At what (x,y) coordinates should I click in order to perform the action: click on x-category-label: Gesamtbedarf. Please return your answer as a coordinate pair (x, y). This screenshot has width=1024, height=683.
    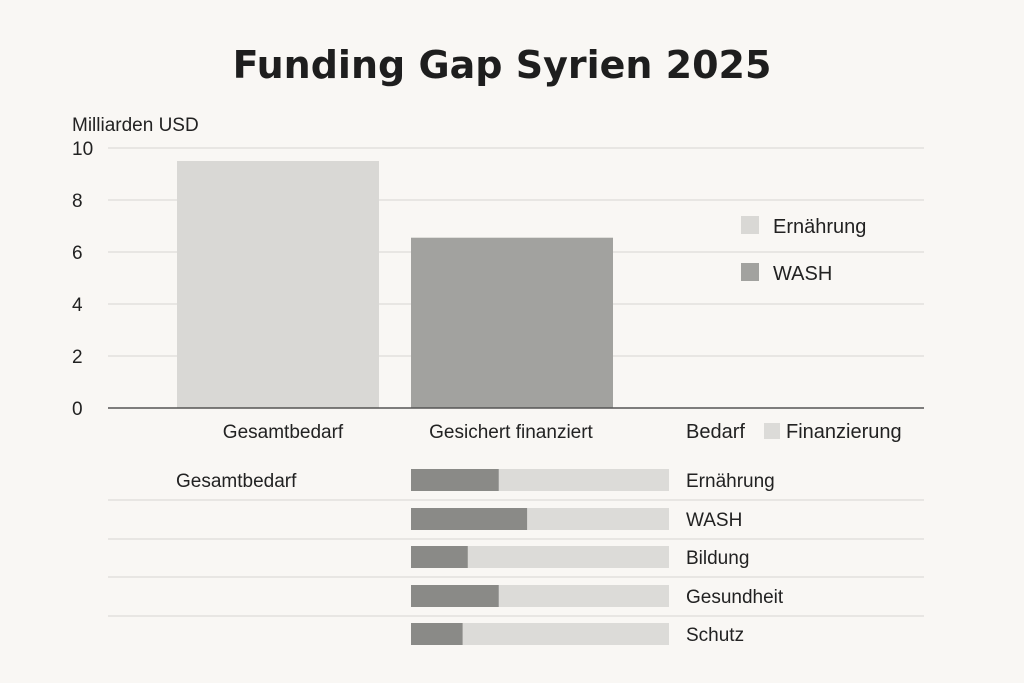
    Looking at the image, I should click on (283, 432).